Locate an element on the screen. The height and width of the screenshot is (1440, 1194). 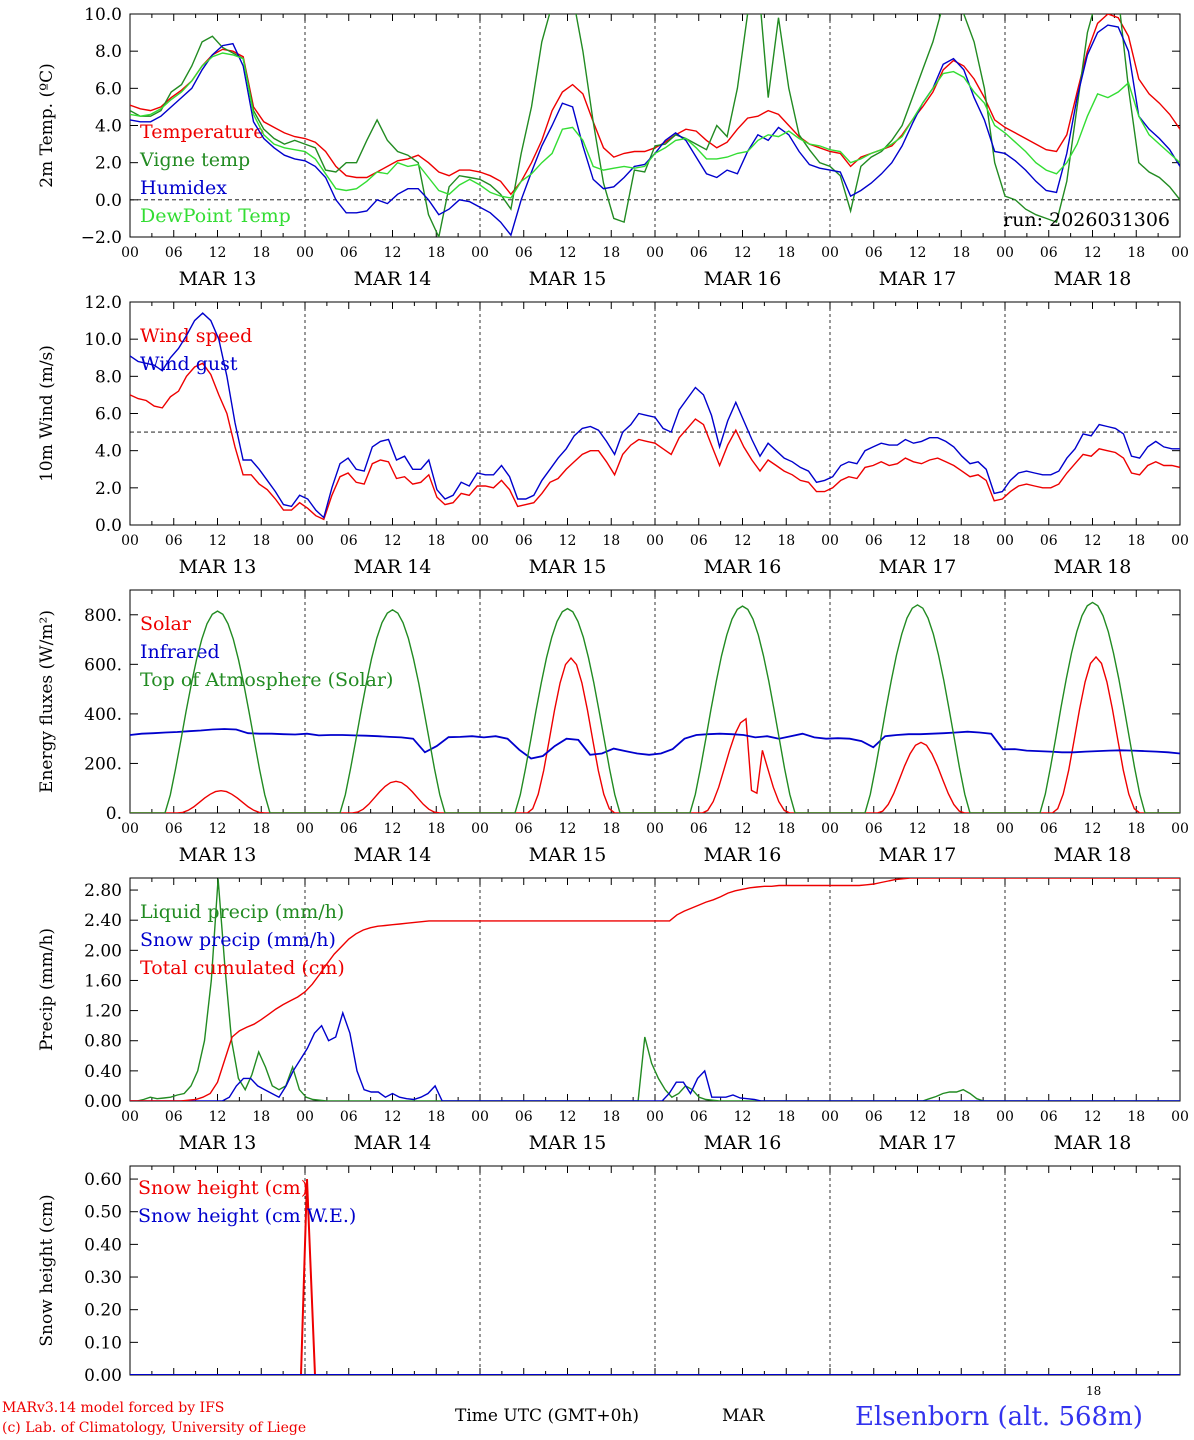
y-tick-label: 2.00 is located at coordinates (103, 951).